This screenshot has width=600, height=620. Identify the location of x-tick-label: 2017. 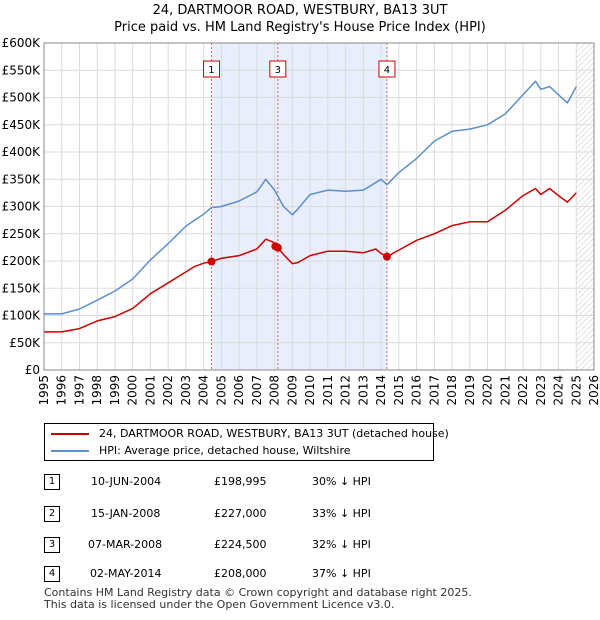
(434, 390).